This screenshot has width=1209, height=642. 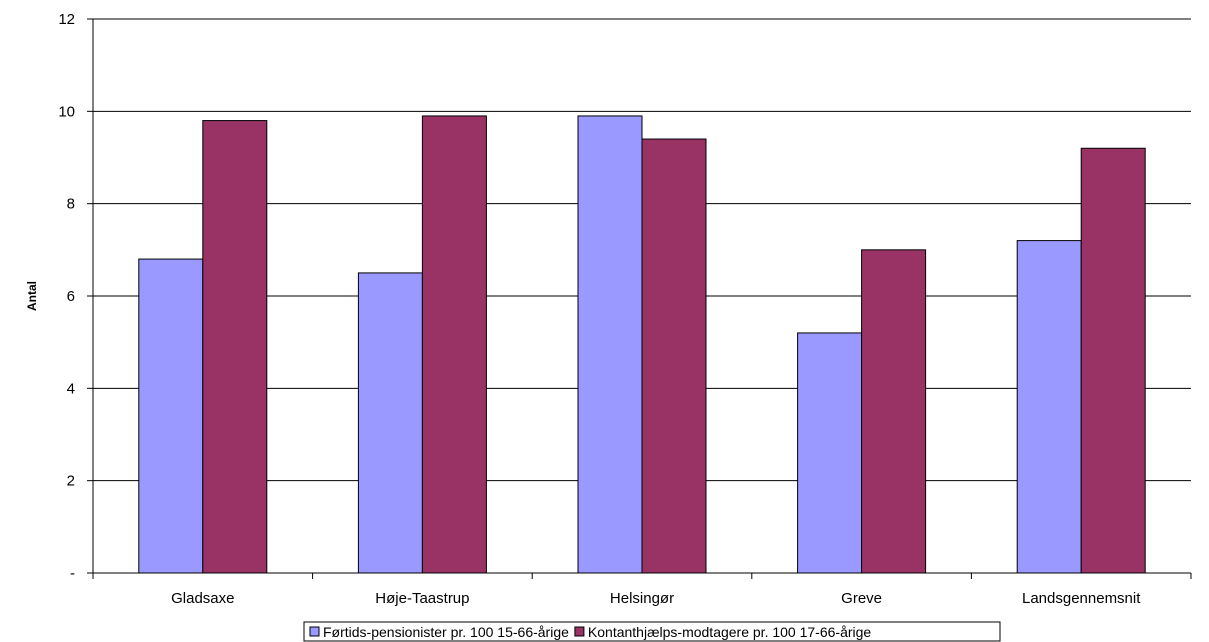 I want to click on y-tick-label: 12, so click(x=66, y=19).